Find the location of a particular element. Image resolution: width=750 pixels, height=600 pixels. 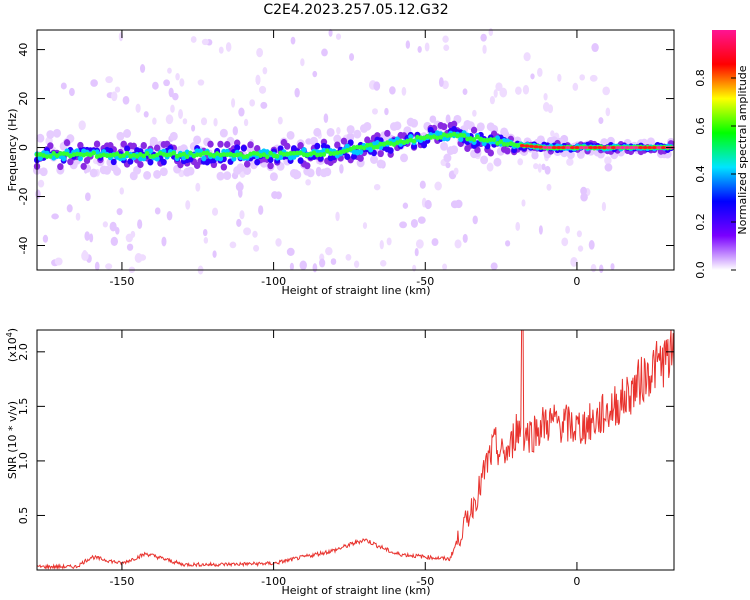

y-tick-label: 1.0 is located at coordinates (23, 461).